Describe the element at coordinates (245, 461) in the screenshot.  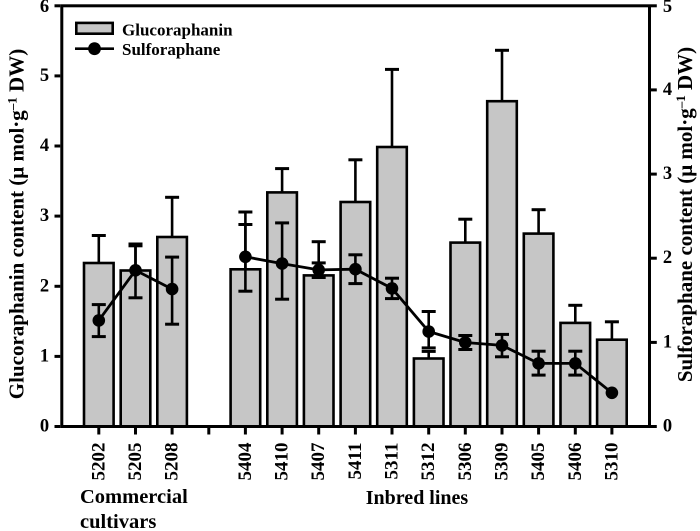
I see `svg-text: 5404` at that location.